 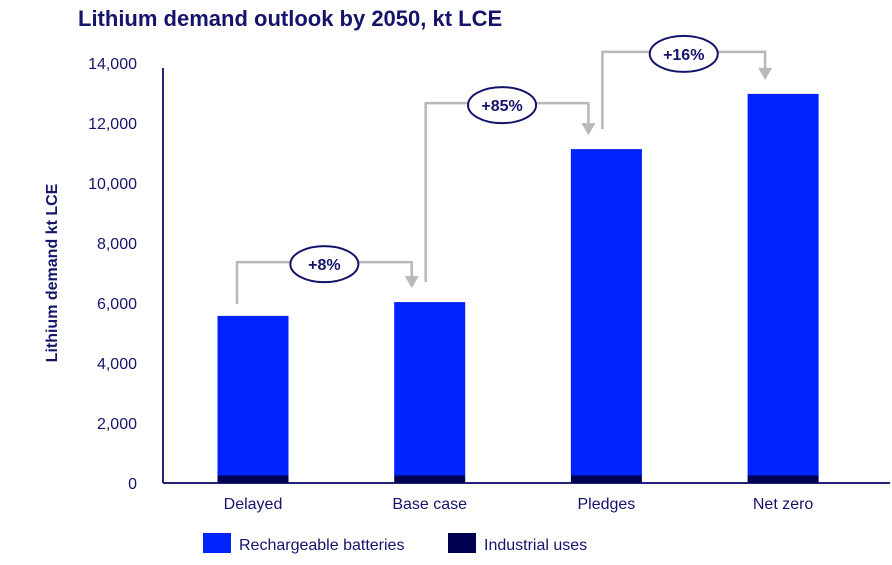 I want to click on x-tick-label: Net zero, so click(x=783, y=504).